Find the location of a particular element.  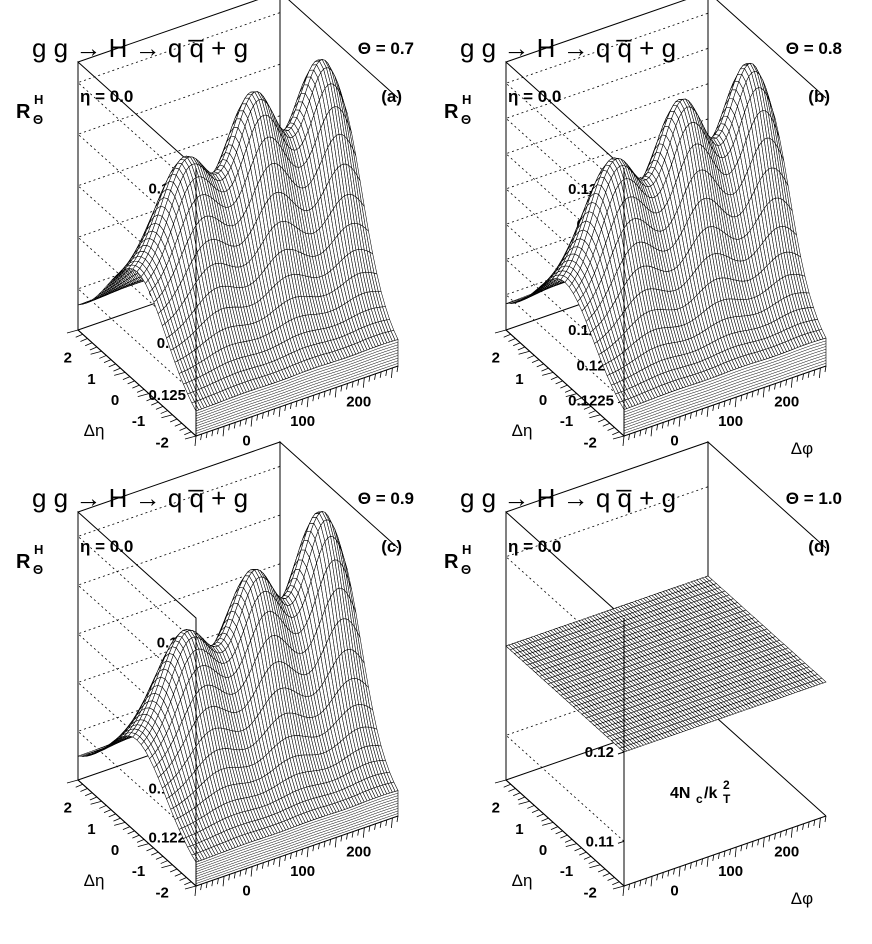

z-tick-label: 0.125 is located at coordinates (167, 395).